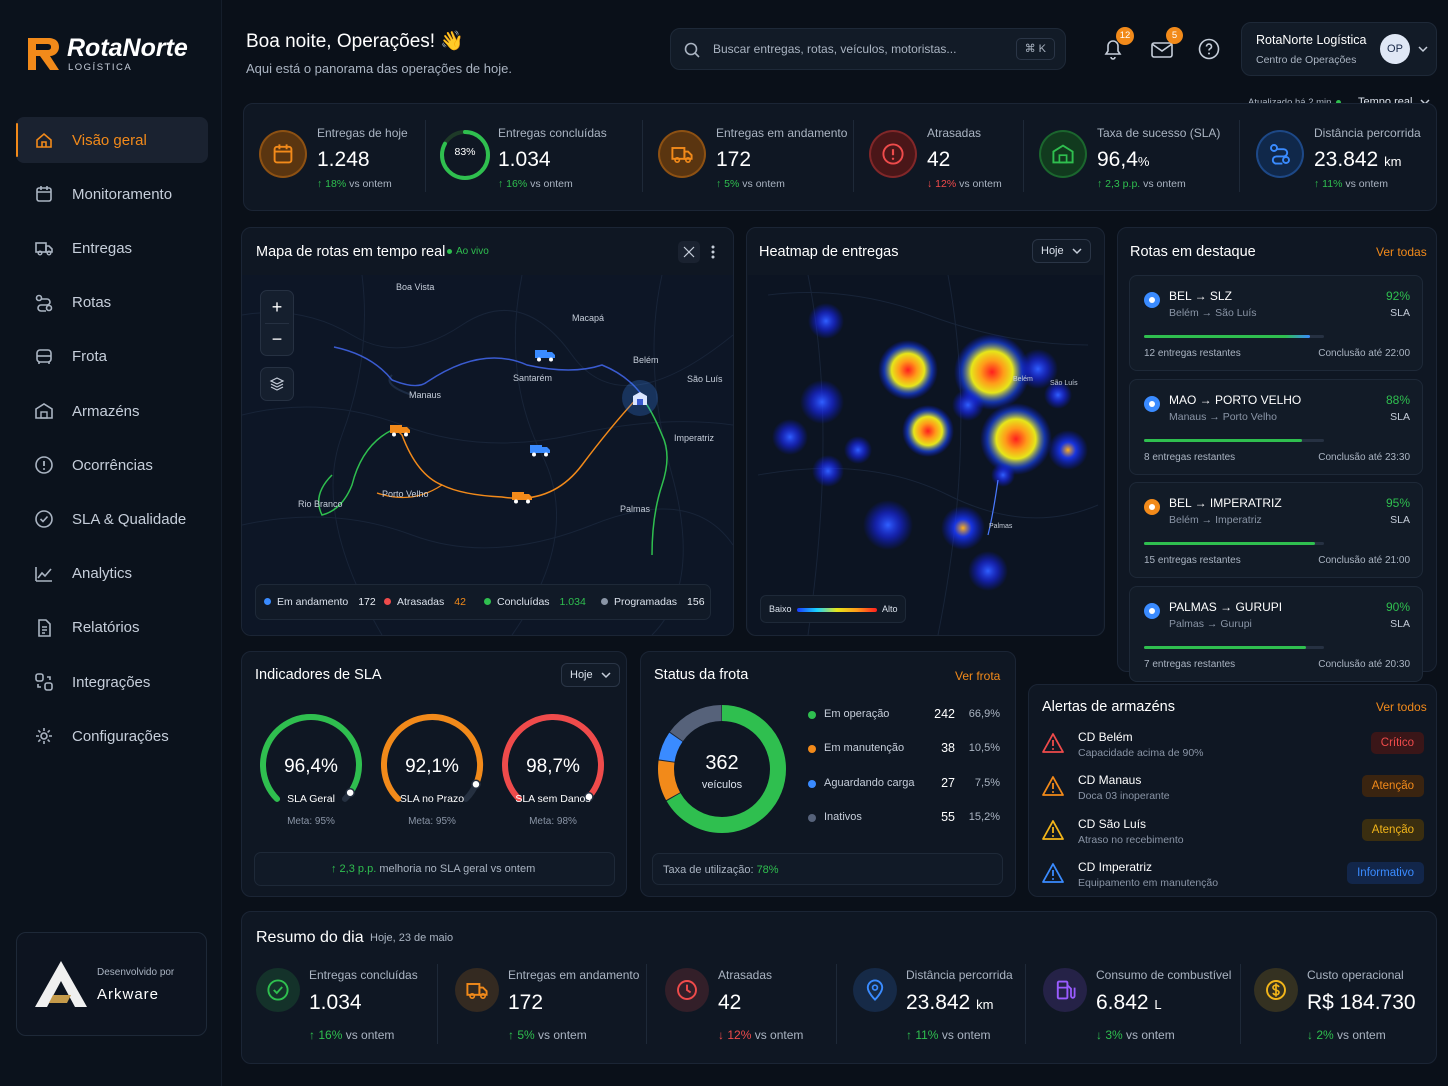 The image size is (1448, 1086). I want to click on route-name: Manaus → Porto Velho, so click(1223, 416).